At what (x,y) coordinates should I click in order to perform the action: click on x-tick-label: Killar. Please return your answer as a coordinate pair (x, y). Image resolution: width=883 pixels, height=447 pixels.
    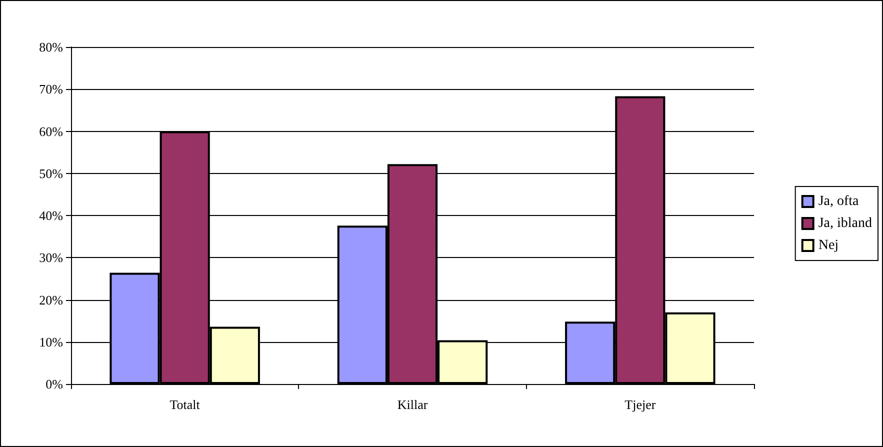
    Looking at the image, I should click on (412, 404).